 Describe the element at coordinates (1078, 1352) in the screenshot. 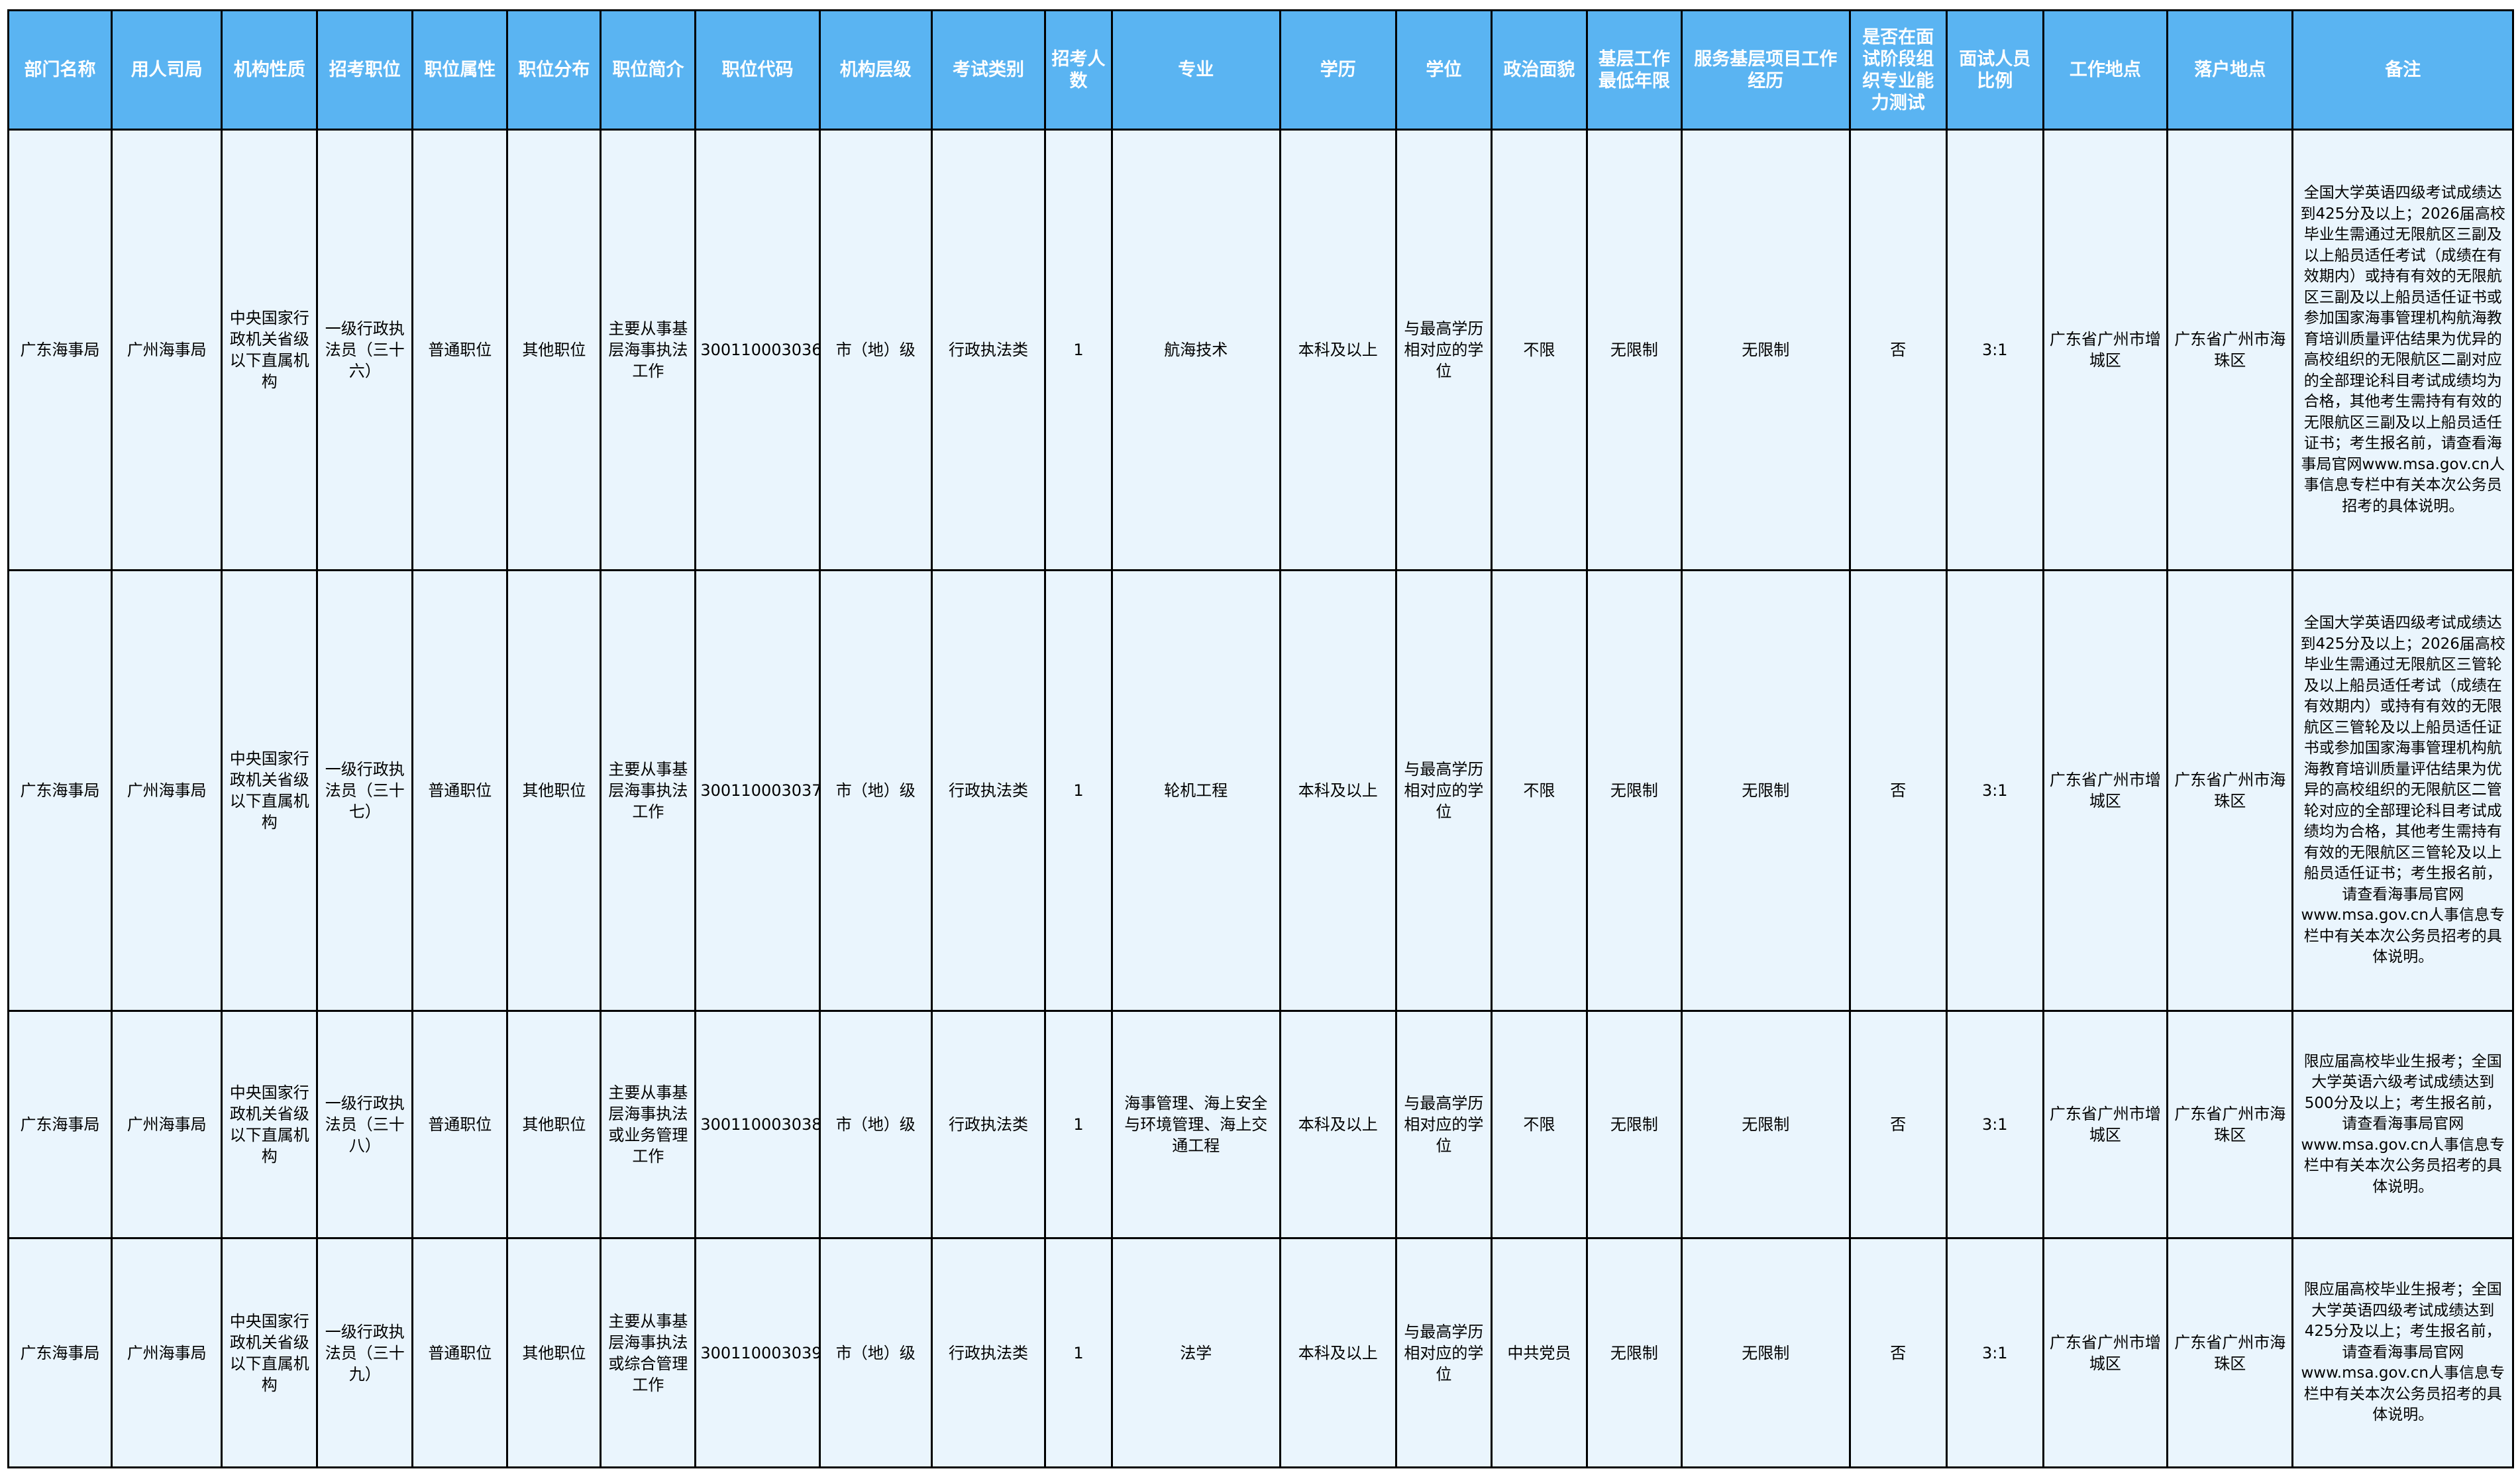

I see `cell-count: 1` at that location.